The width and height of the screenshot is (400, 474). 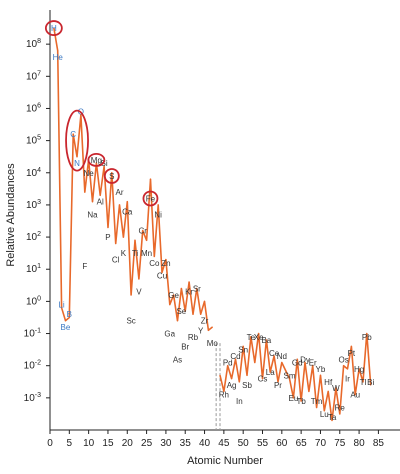 What do you see at coordinates (321, 369) in the screenshot?
I see `element-label-yb: Yb` at bounding box center [321, 369].